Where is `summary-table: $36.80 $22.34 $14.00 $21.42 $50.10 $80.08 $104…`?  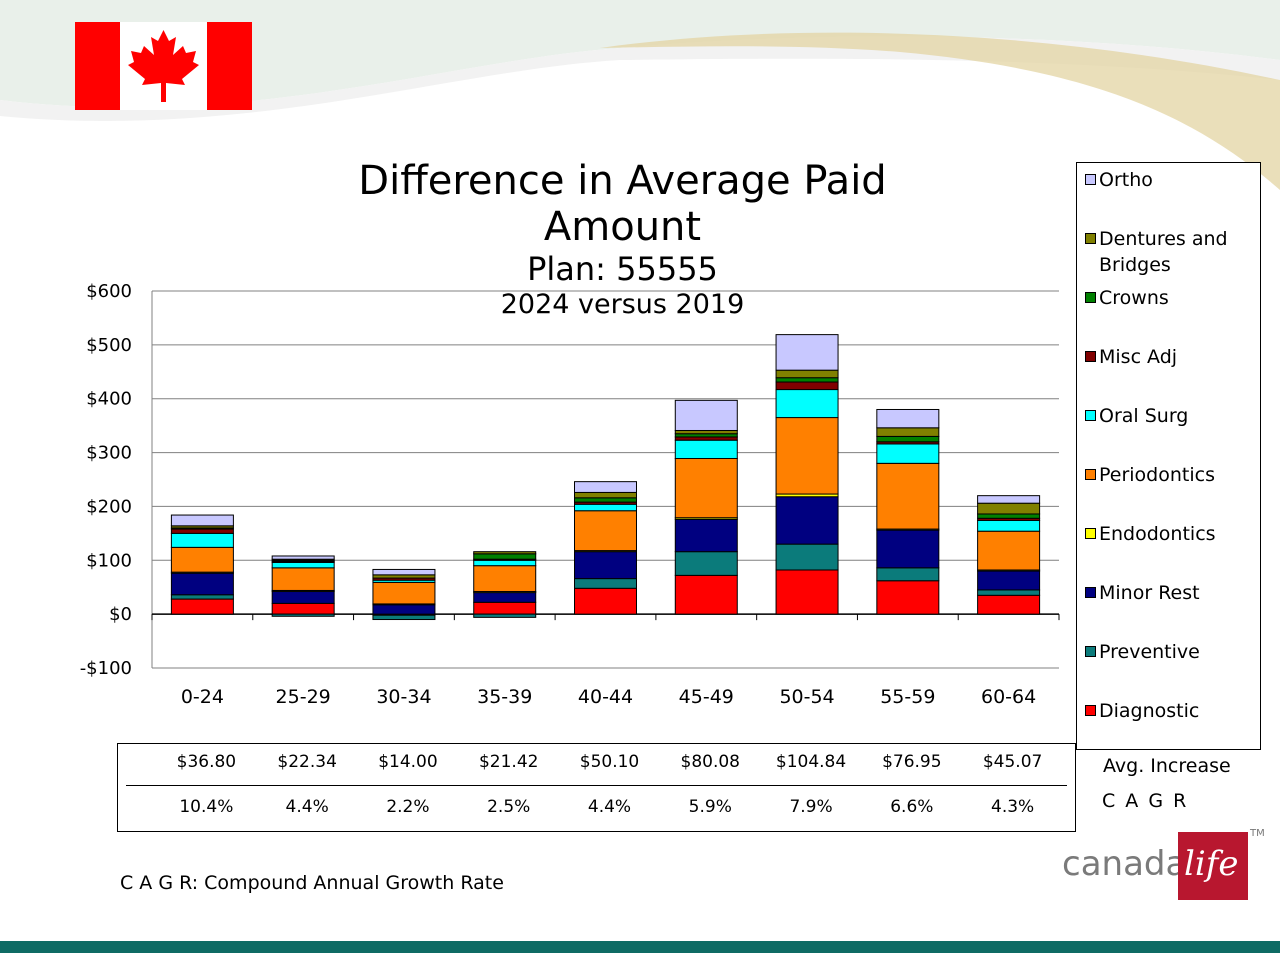 summary-table: $36.80 $22.34 $14.00 $21.42 $50.10 $80.08 $104… is located at coordinates (596, 787).